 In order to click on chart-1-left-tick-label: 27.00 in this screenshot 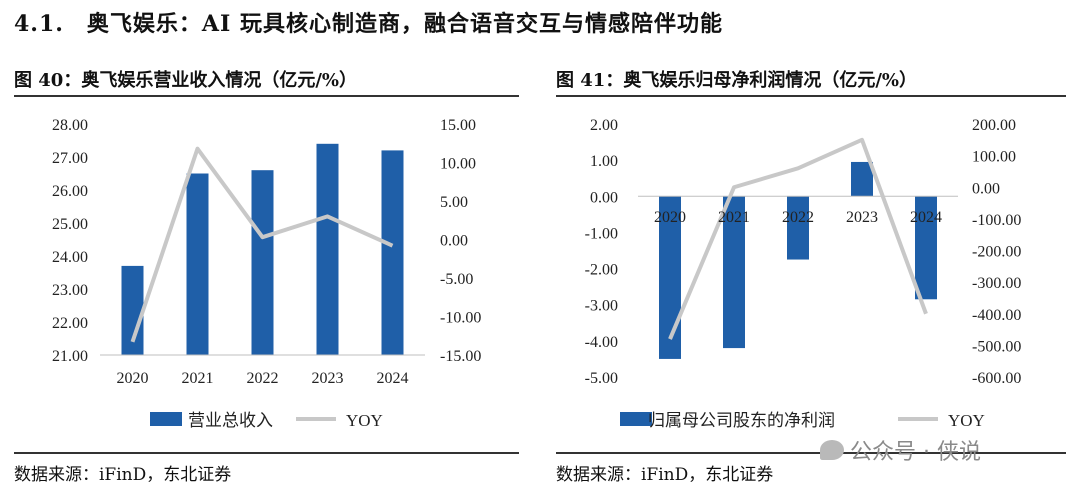, I will do `click(70, 158)`.